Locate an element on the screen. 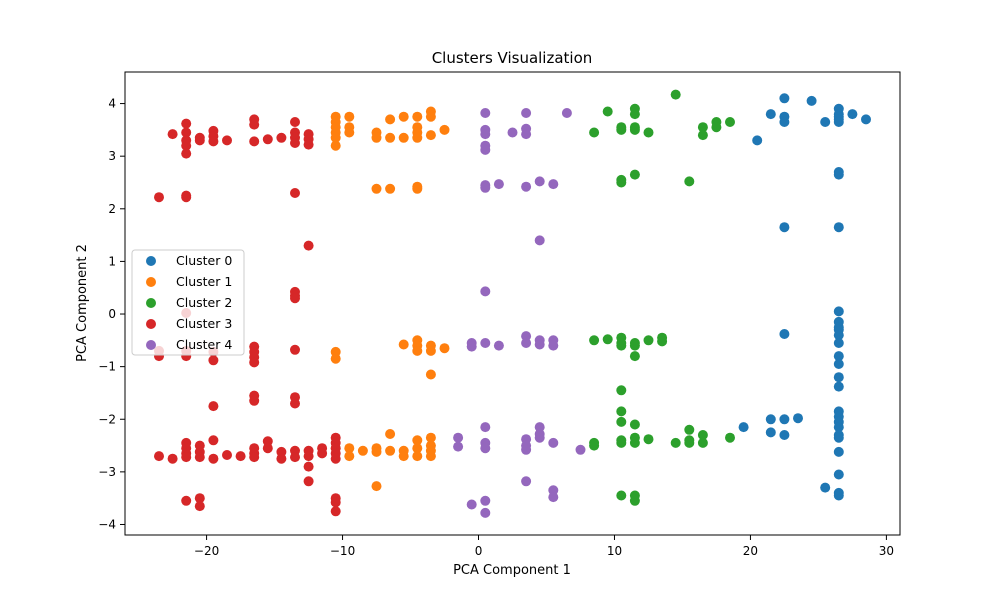 Image resolution: width=1000 pixels, height=600 pixels. y-tick-label: 0 is located at coordinates (112, 314).